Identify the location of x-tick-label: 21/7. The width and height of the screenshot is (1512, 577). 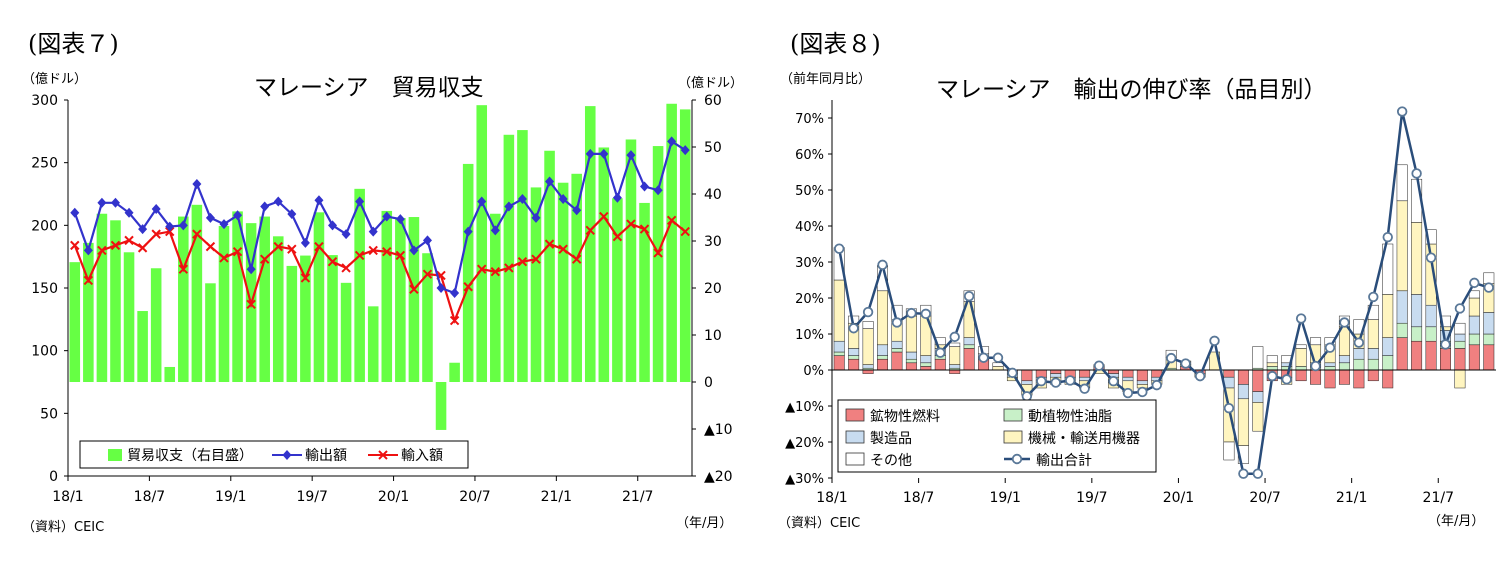
(637, 497).